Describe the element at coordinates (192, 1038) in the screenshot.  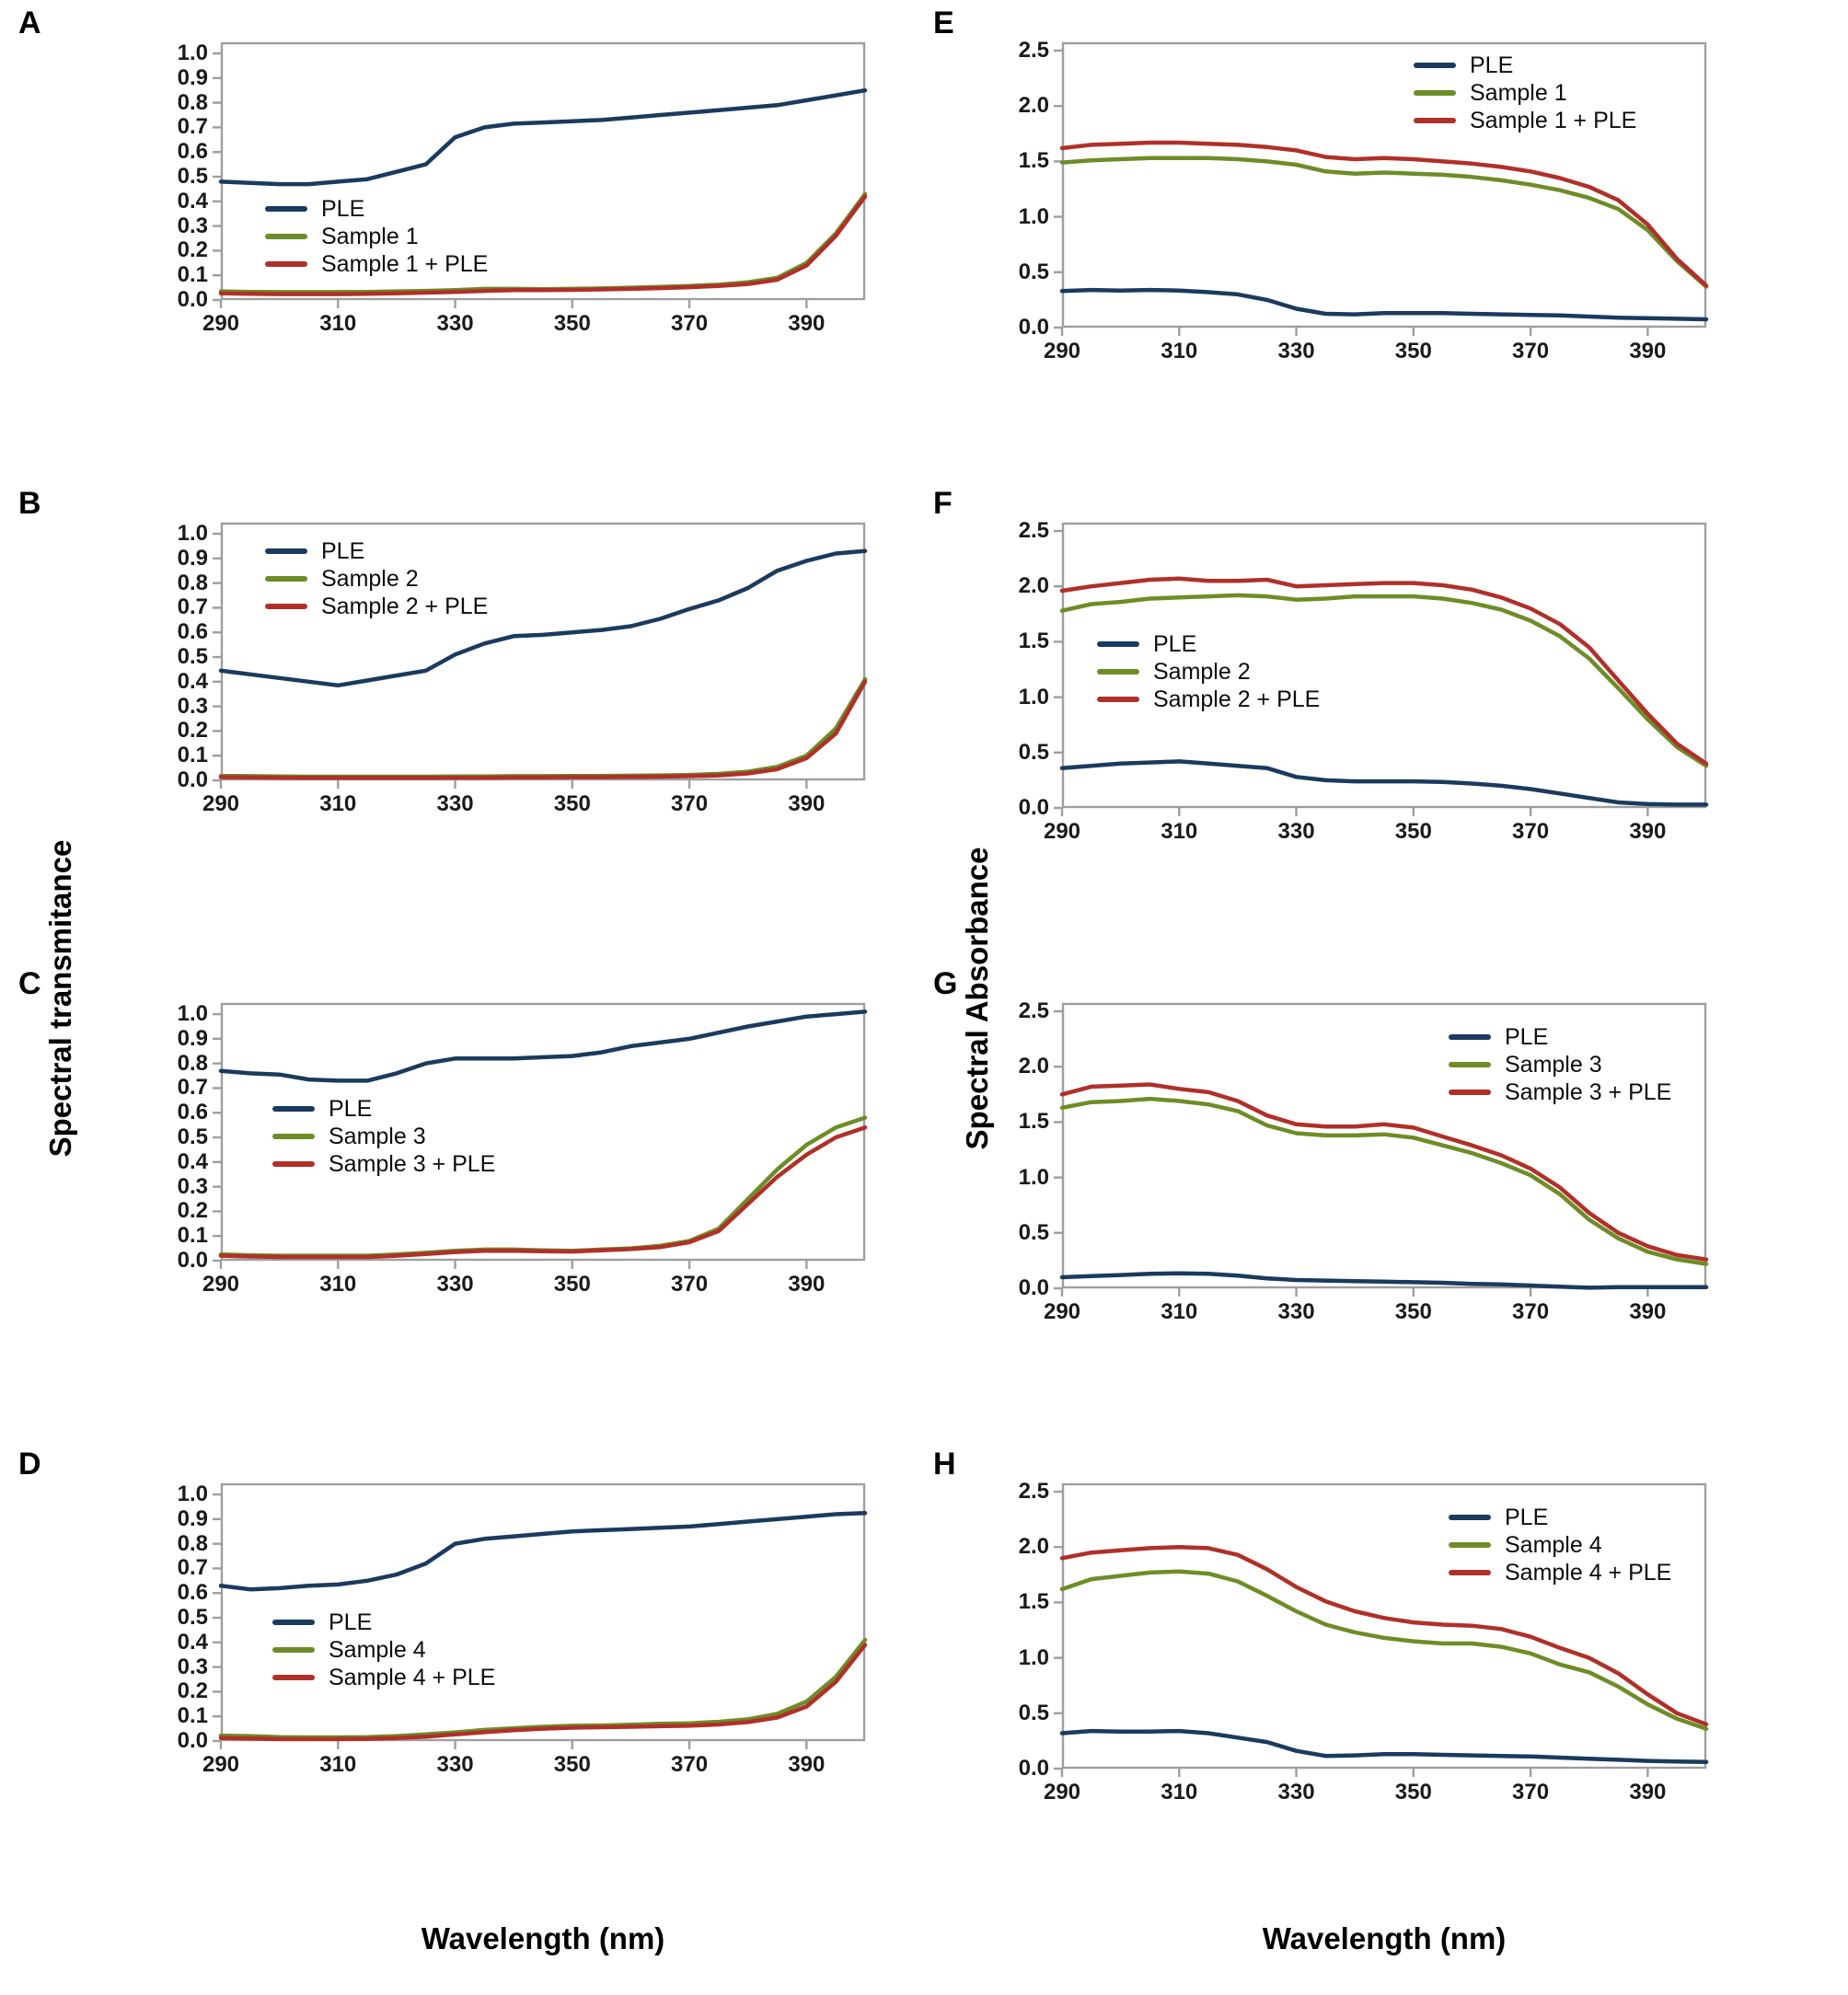
I see `y-tick-label: 0.9` at that location.